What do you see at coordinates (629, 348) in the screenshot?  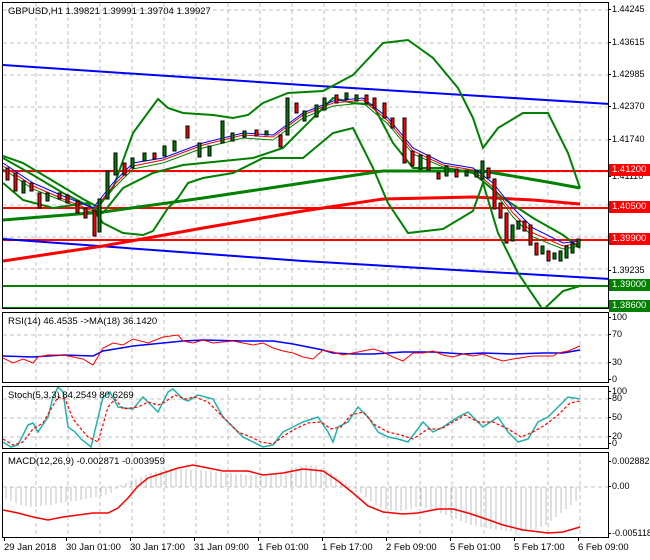 I see `rsi-axis: 100 70 30 0` at bounding box center [629, 348].